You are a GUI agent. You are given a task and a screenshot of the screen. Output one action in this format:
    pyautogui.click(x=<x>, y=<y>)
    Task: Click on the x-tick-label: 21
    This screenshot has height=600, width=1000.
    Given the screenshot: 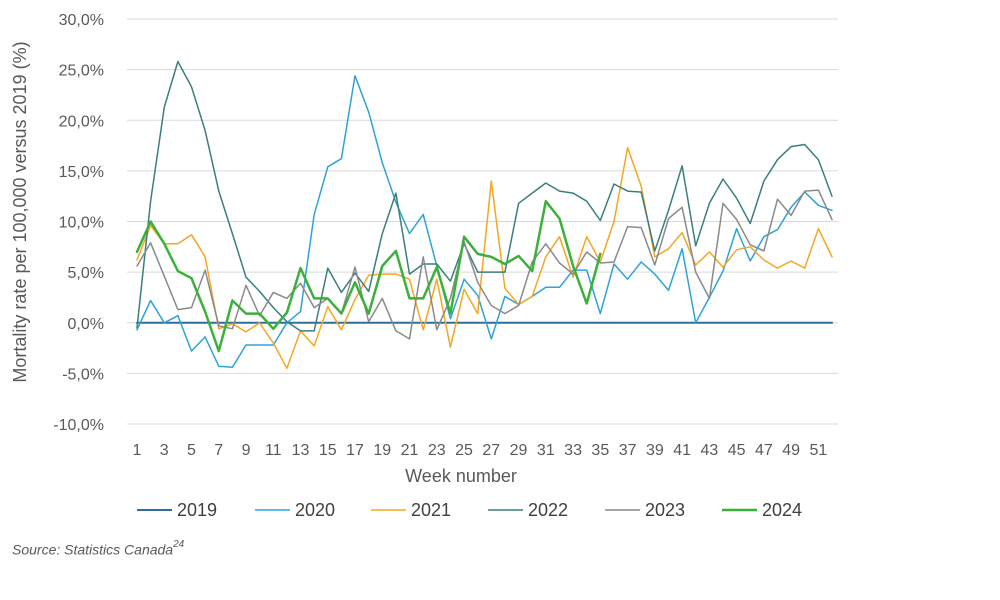 What is the action you would take?
    pyautogui.click(x=410, y=450)
    